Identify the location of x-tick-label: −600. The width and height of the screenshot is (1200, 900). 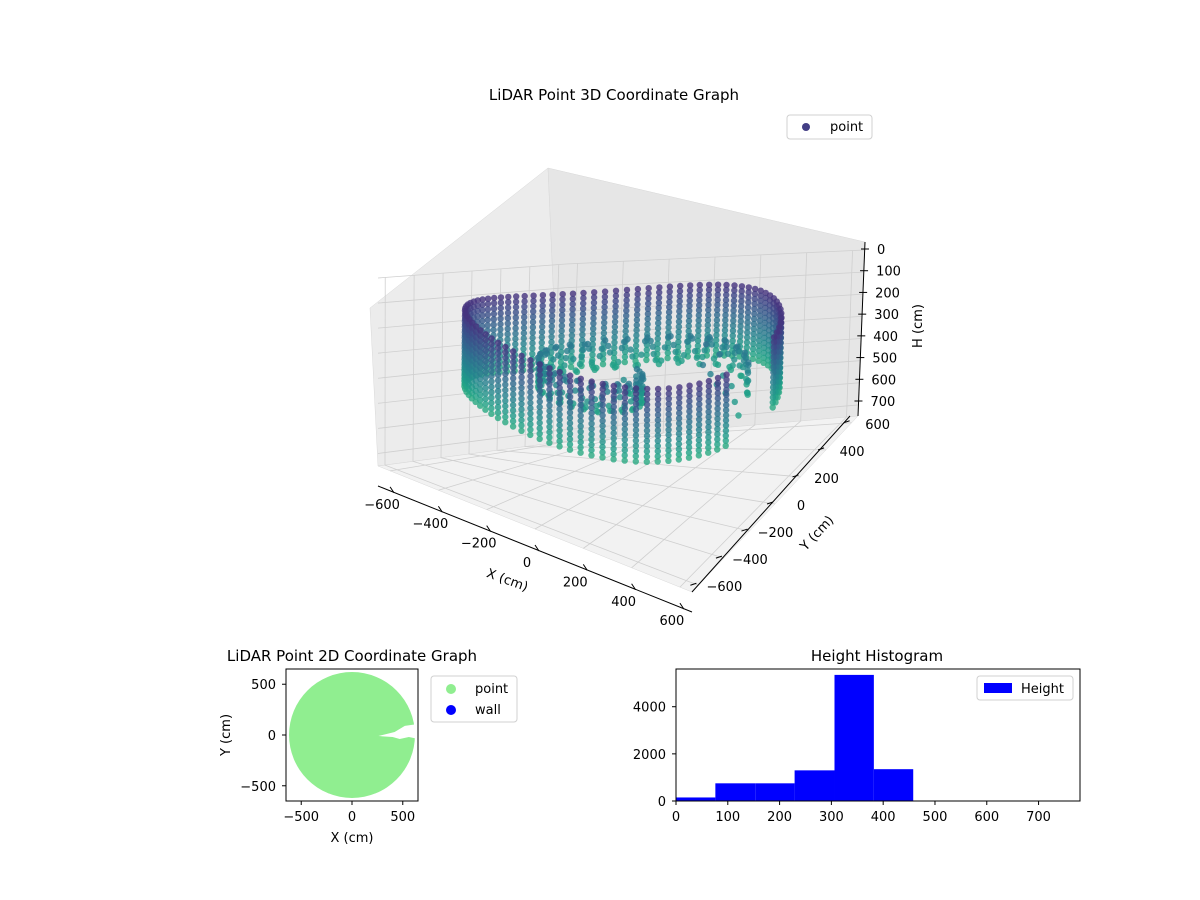
(382, 505).